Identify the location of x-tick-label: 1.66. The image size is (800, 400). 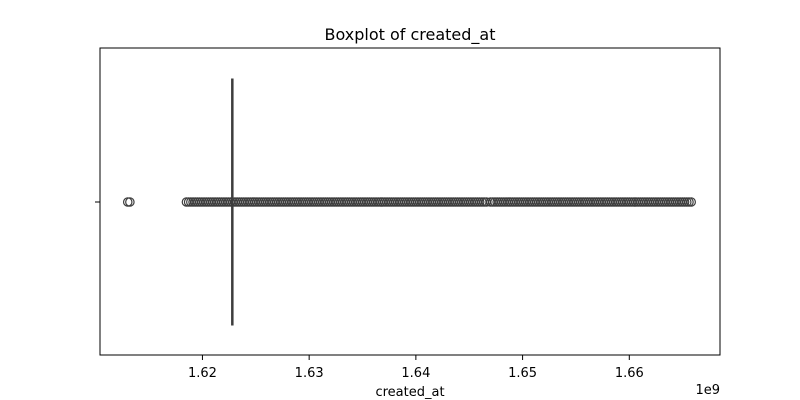
(629, 373).